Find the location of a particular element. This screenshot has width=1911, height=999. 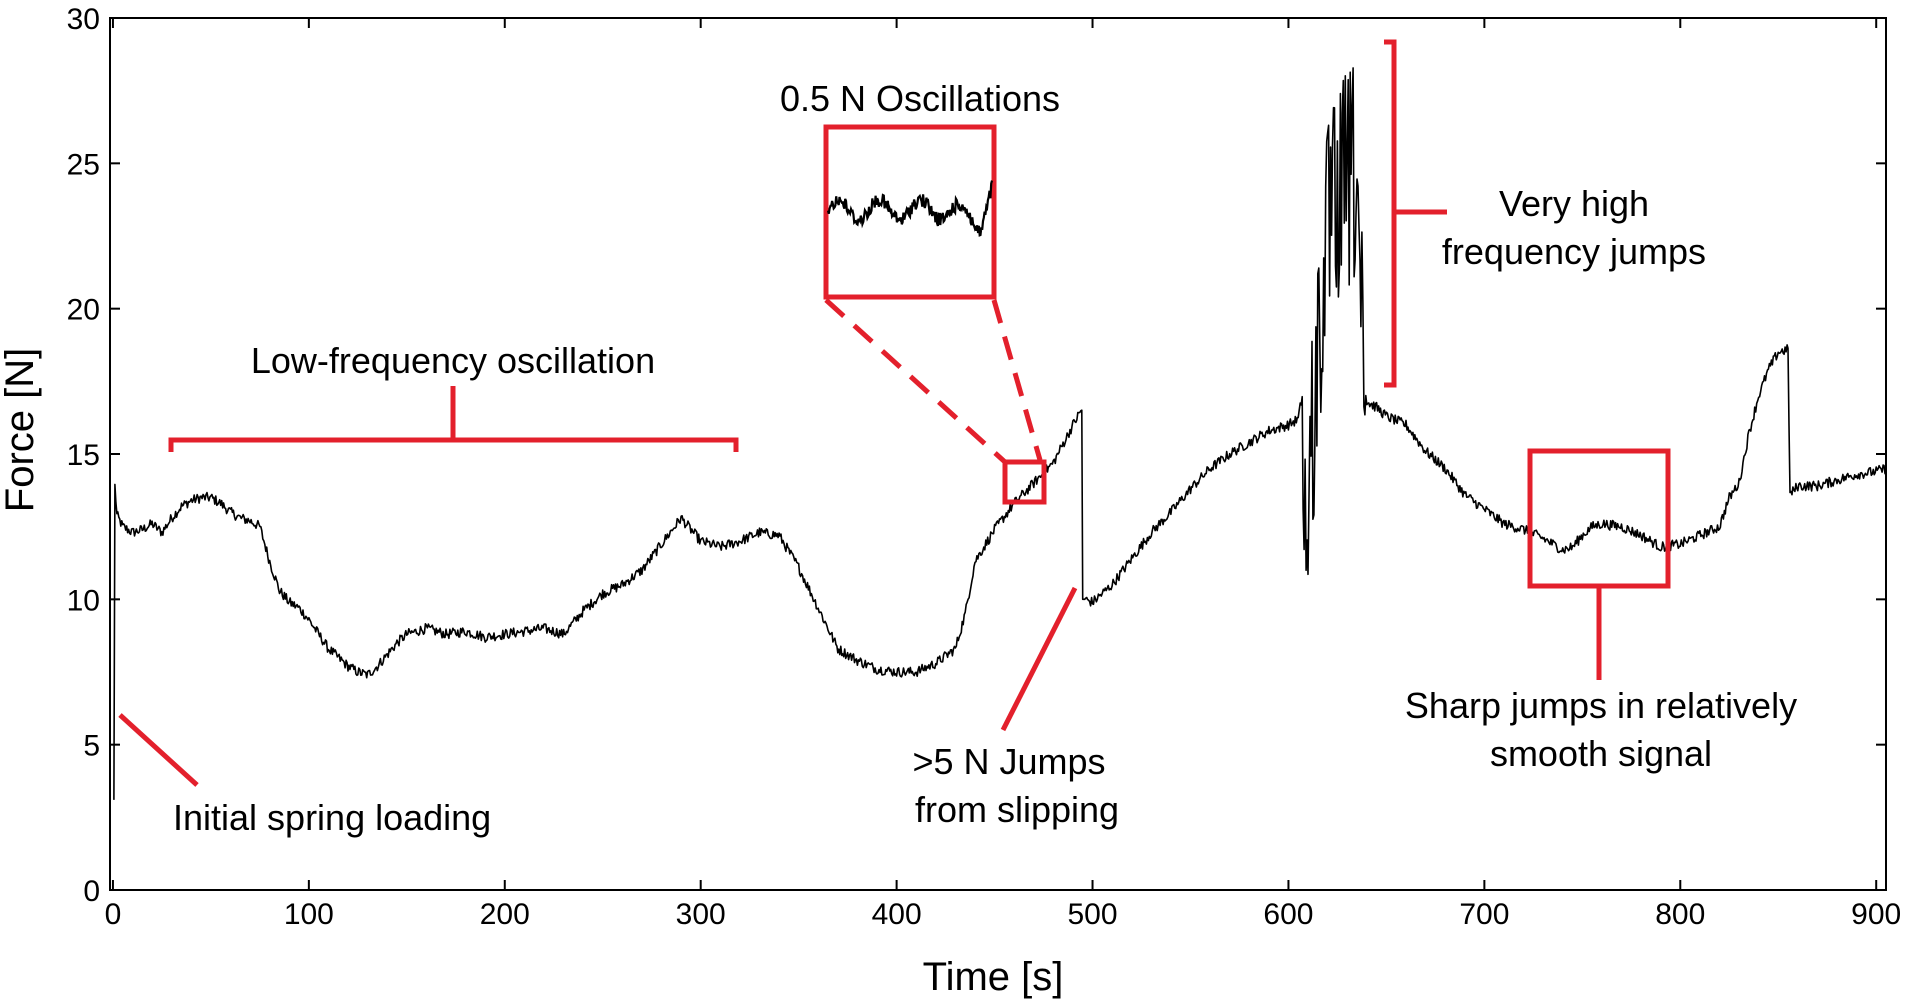

slipping-pointer is located at coordinates (1039, 659).